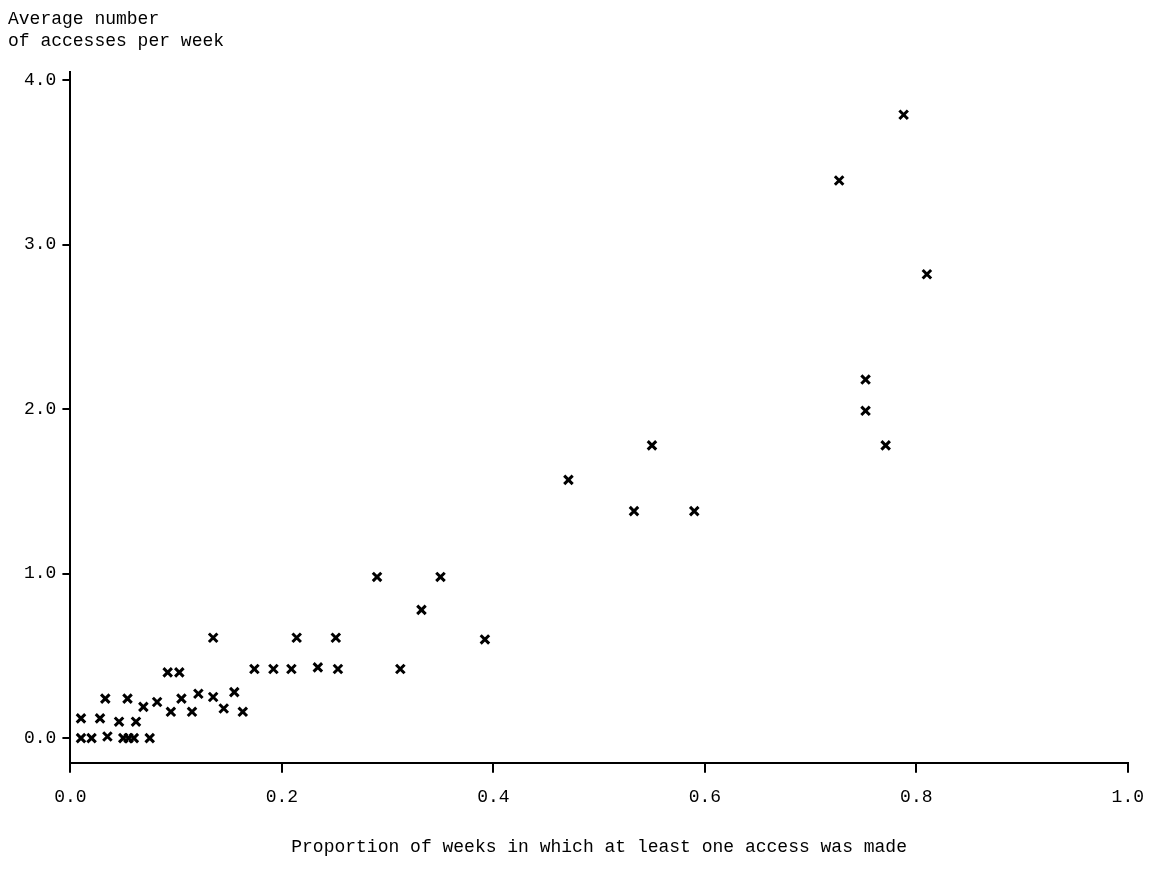 This screenshot has height=886, width=1174. I want to click on x-tick-label: 1.0, so click(1127, 797).